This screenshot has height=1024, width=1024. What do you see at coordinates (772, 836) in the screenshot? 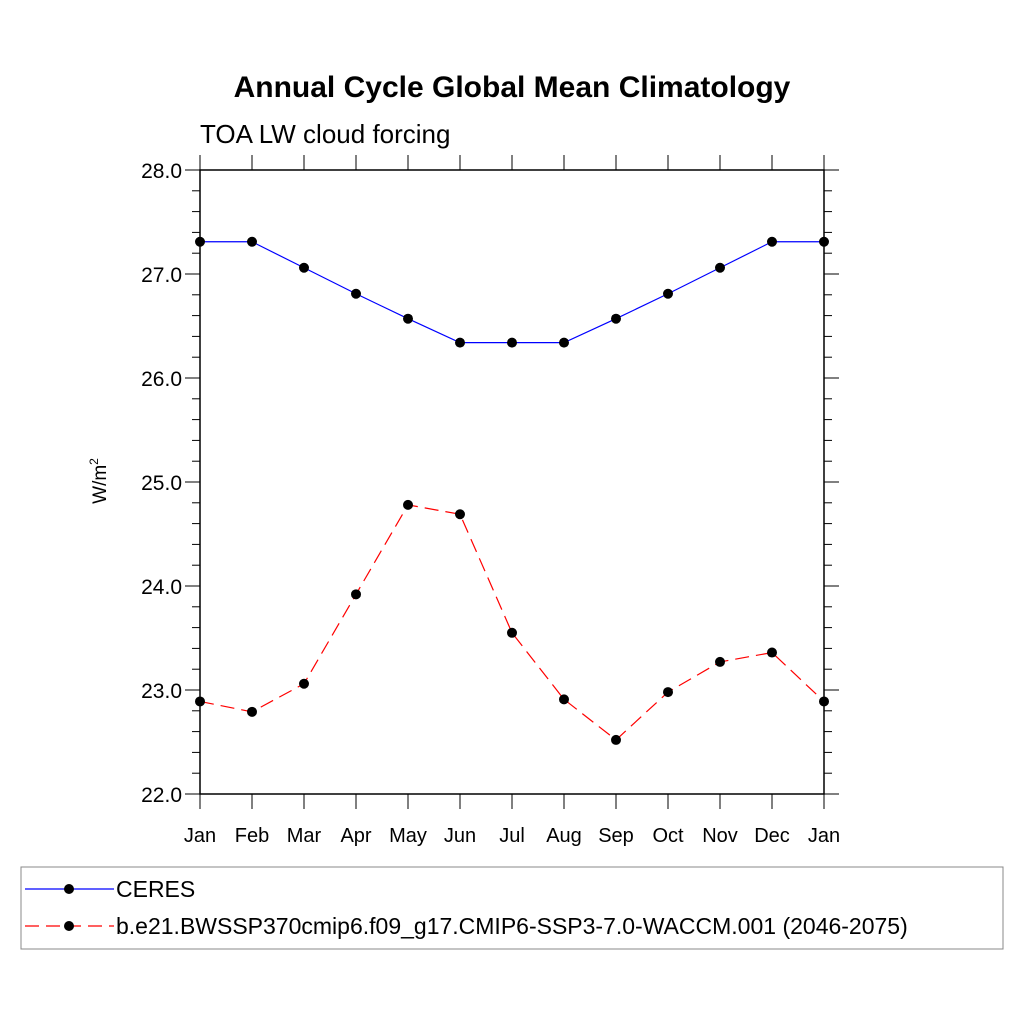
I see `x-tick-label: Dec` at bounding box center [772, 836].